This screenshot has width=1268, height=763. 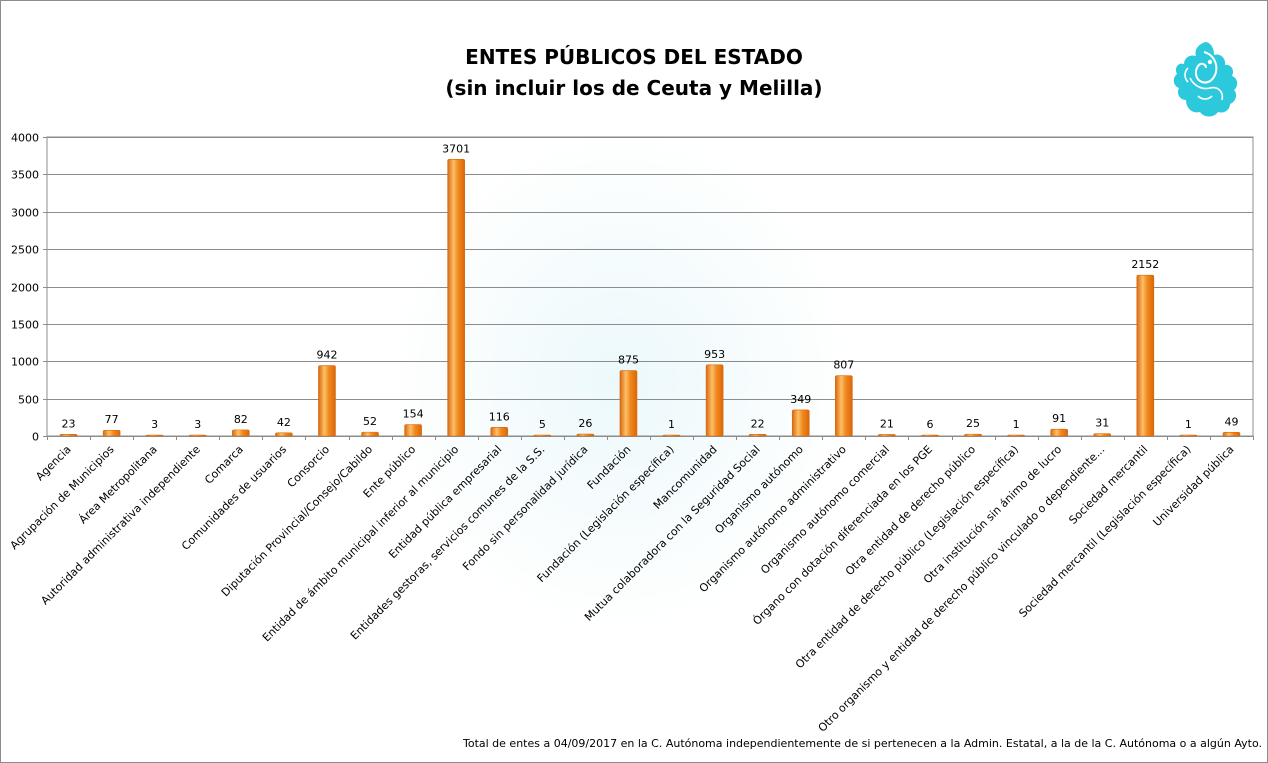 What do you see at coordinates (69, 423) in the screenshot?
I see `data-label: 23` at bounding box center [69, 423].